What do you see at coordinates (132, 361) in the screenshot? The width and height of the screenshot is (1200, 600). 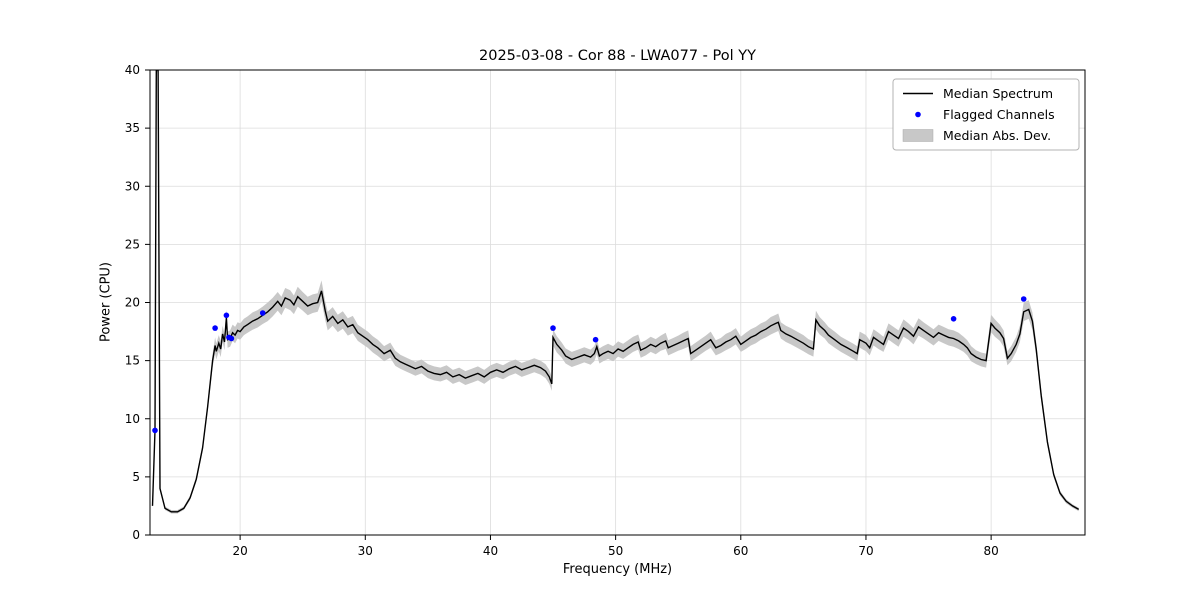 I see `y-tick-label: 15` at bounding box center [132, 361].